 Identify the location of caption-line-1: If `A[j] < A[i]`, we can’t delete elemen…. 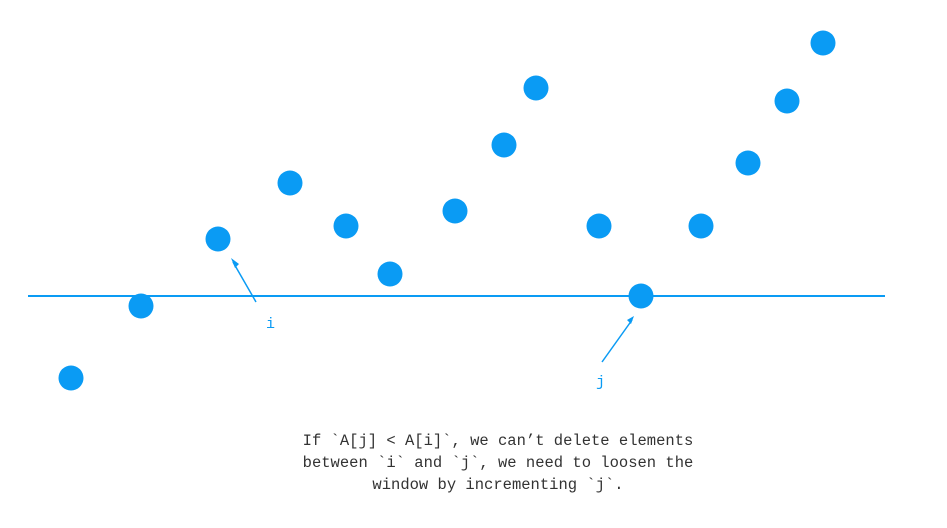
(498, 441).